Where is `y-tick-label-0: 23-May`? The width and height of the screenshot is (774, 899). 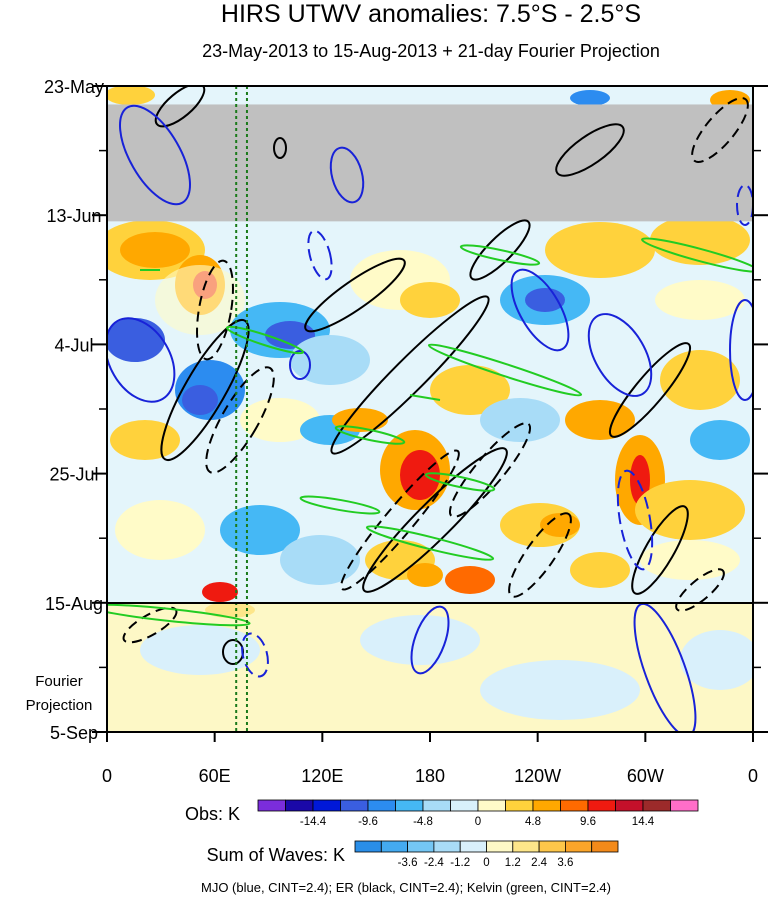
y-tick-label-0: 23-May is located at coordinates (74, 87).